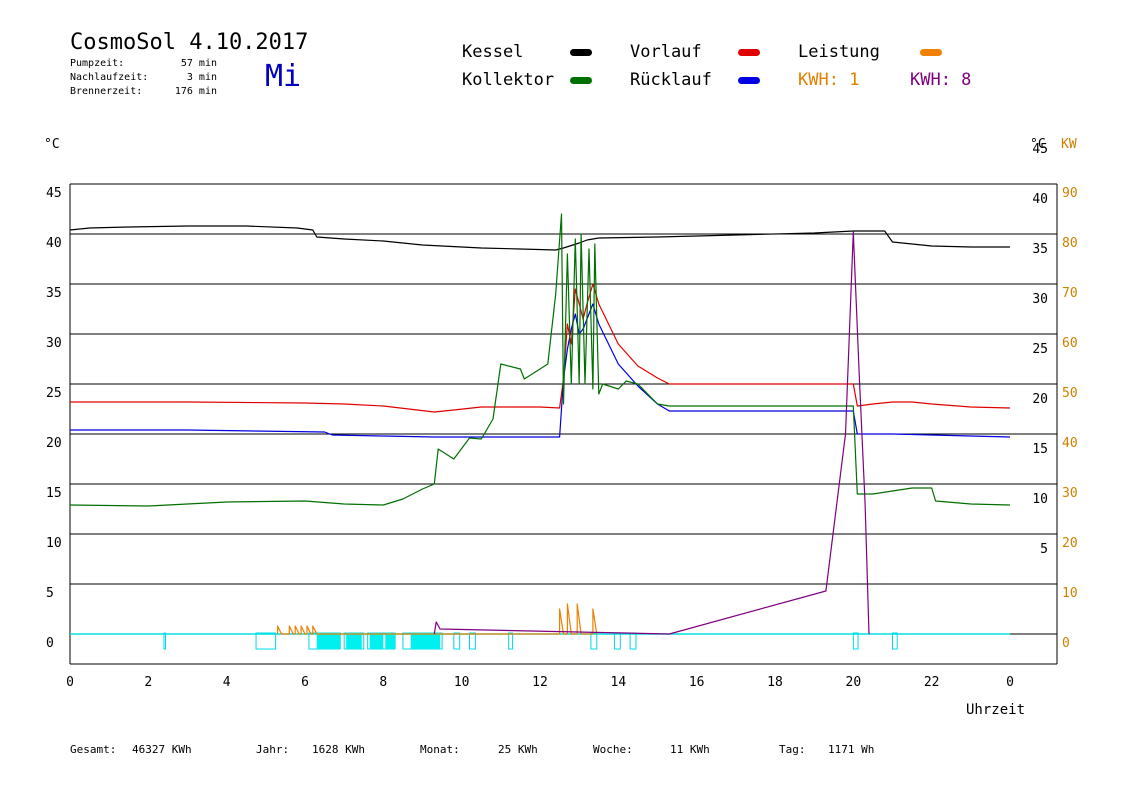 The height and width of the screenshot is (812, 1148). What do you see at coordinates (1040, 149) in the screenshot?
I see `y-tick-right-45: 45` at bounding box center [1040, 149].